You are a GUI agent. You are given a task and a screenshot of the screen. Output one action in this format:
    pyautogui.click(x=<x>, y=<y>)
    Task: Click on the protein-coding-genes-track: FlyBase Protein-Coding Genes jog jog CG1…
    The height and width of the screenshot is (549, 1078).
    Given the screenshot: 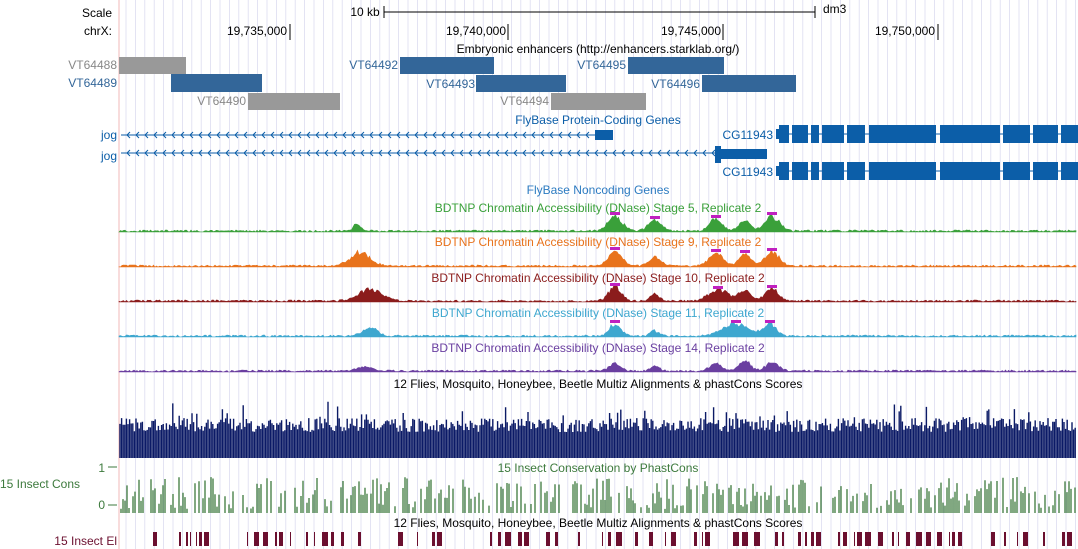 What is the action you would take?
    pyautogui.click(x=589, y=146)
    